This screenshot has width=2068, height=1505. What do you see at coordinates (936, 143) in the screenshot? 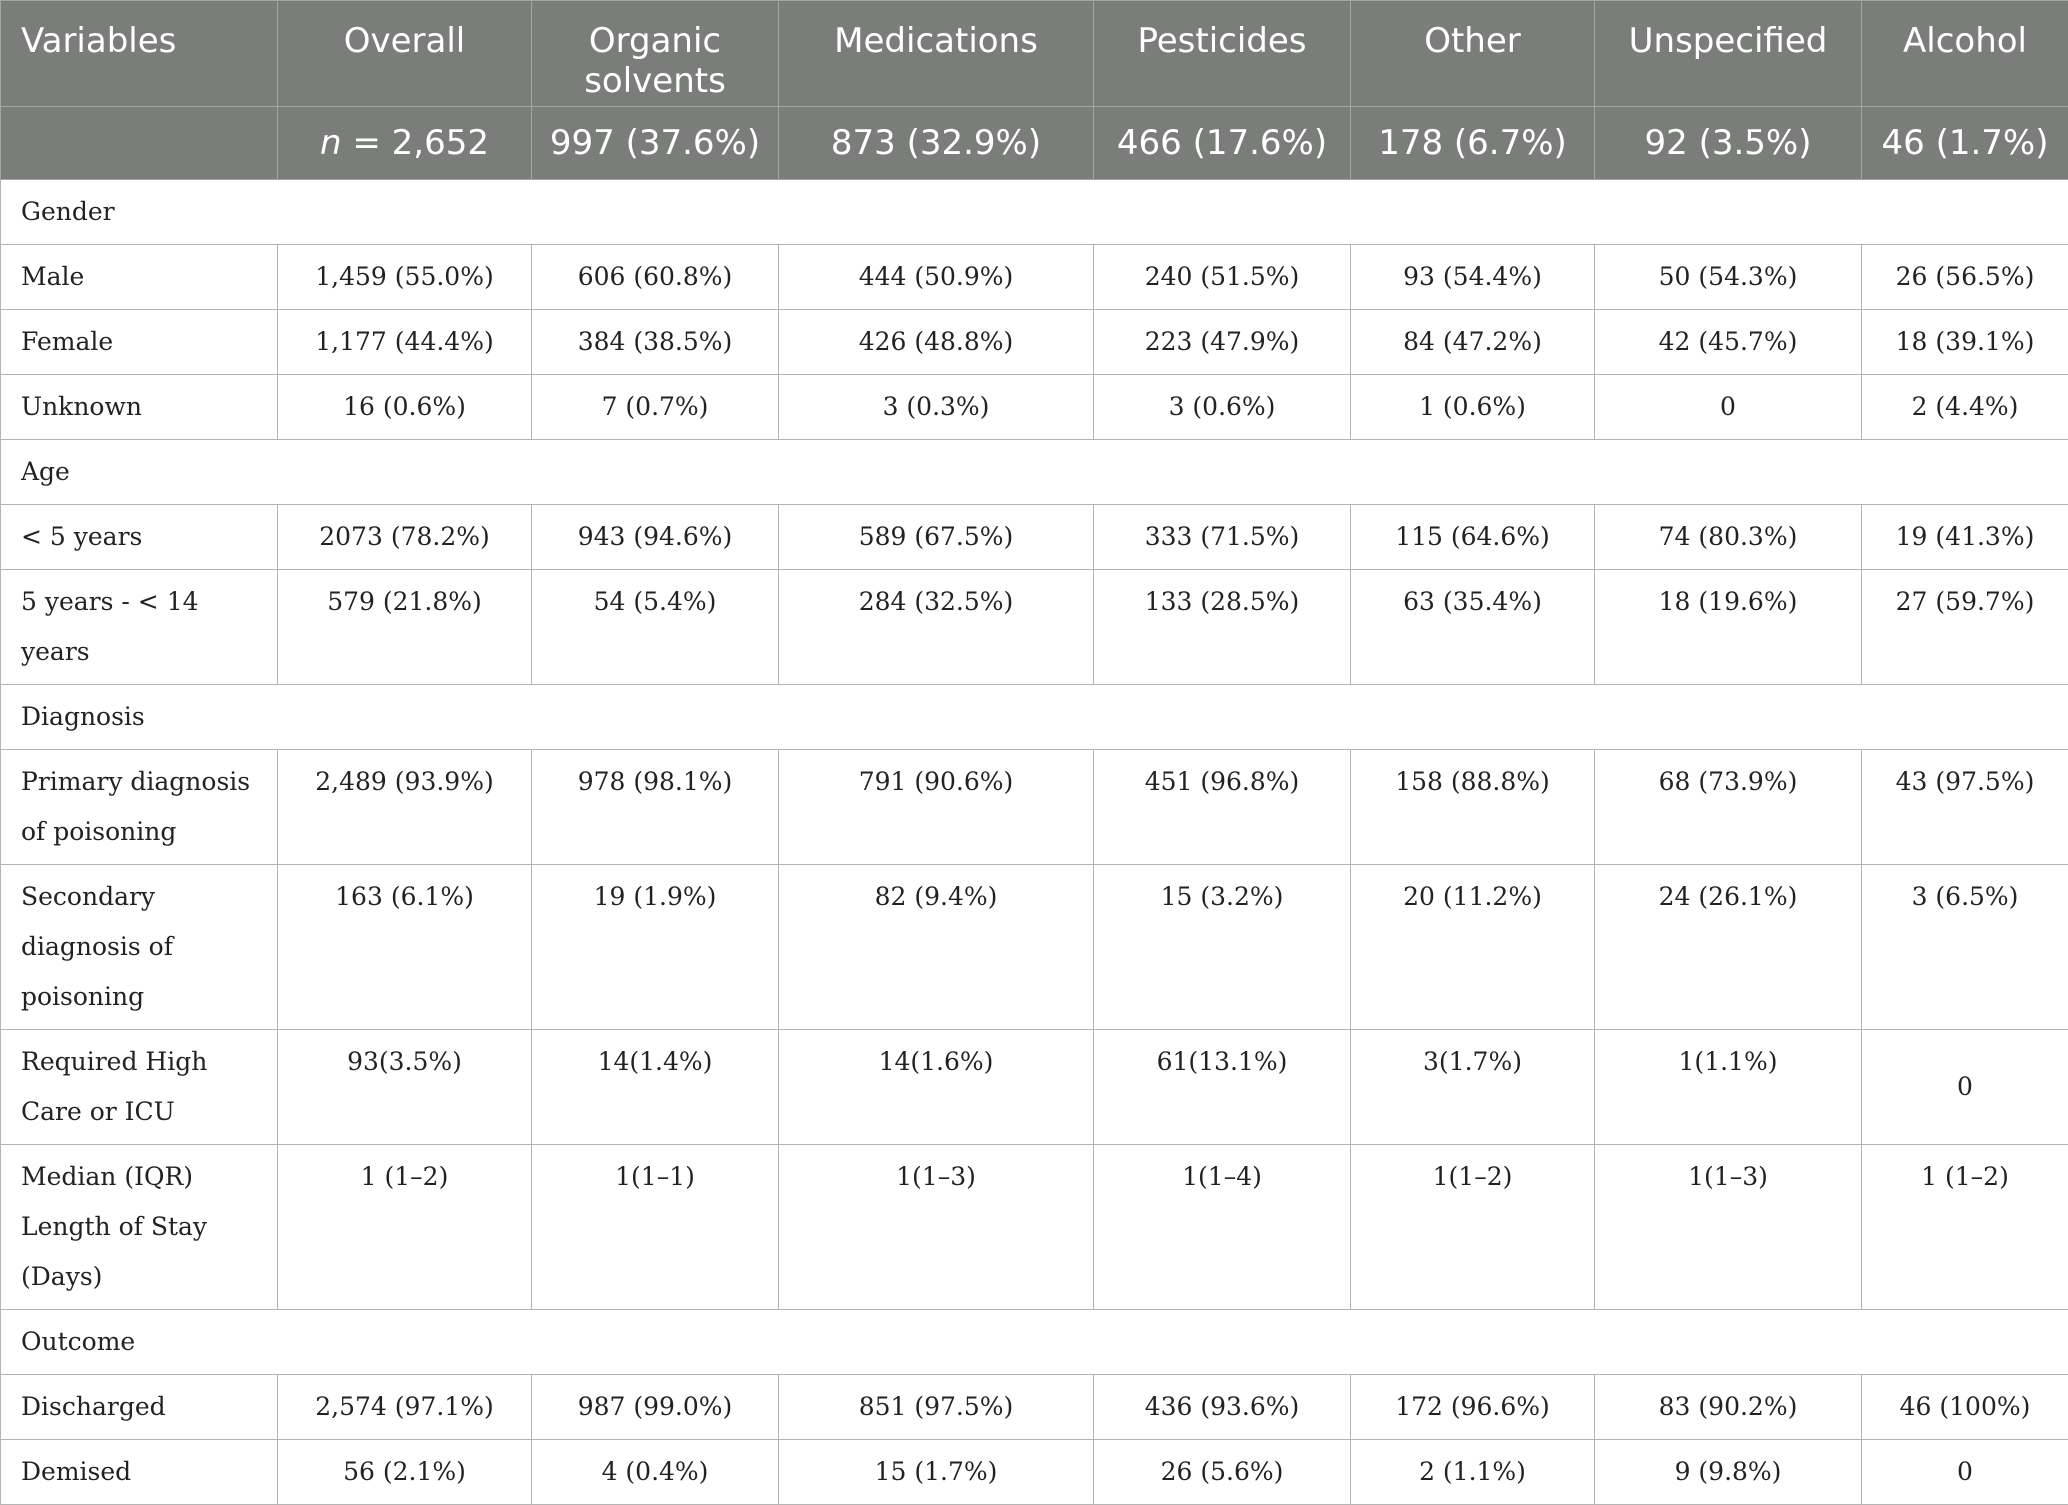
I see `count-medications: 873 (32.9%)` at bounding box center [936, 143].